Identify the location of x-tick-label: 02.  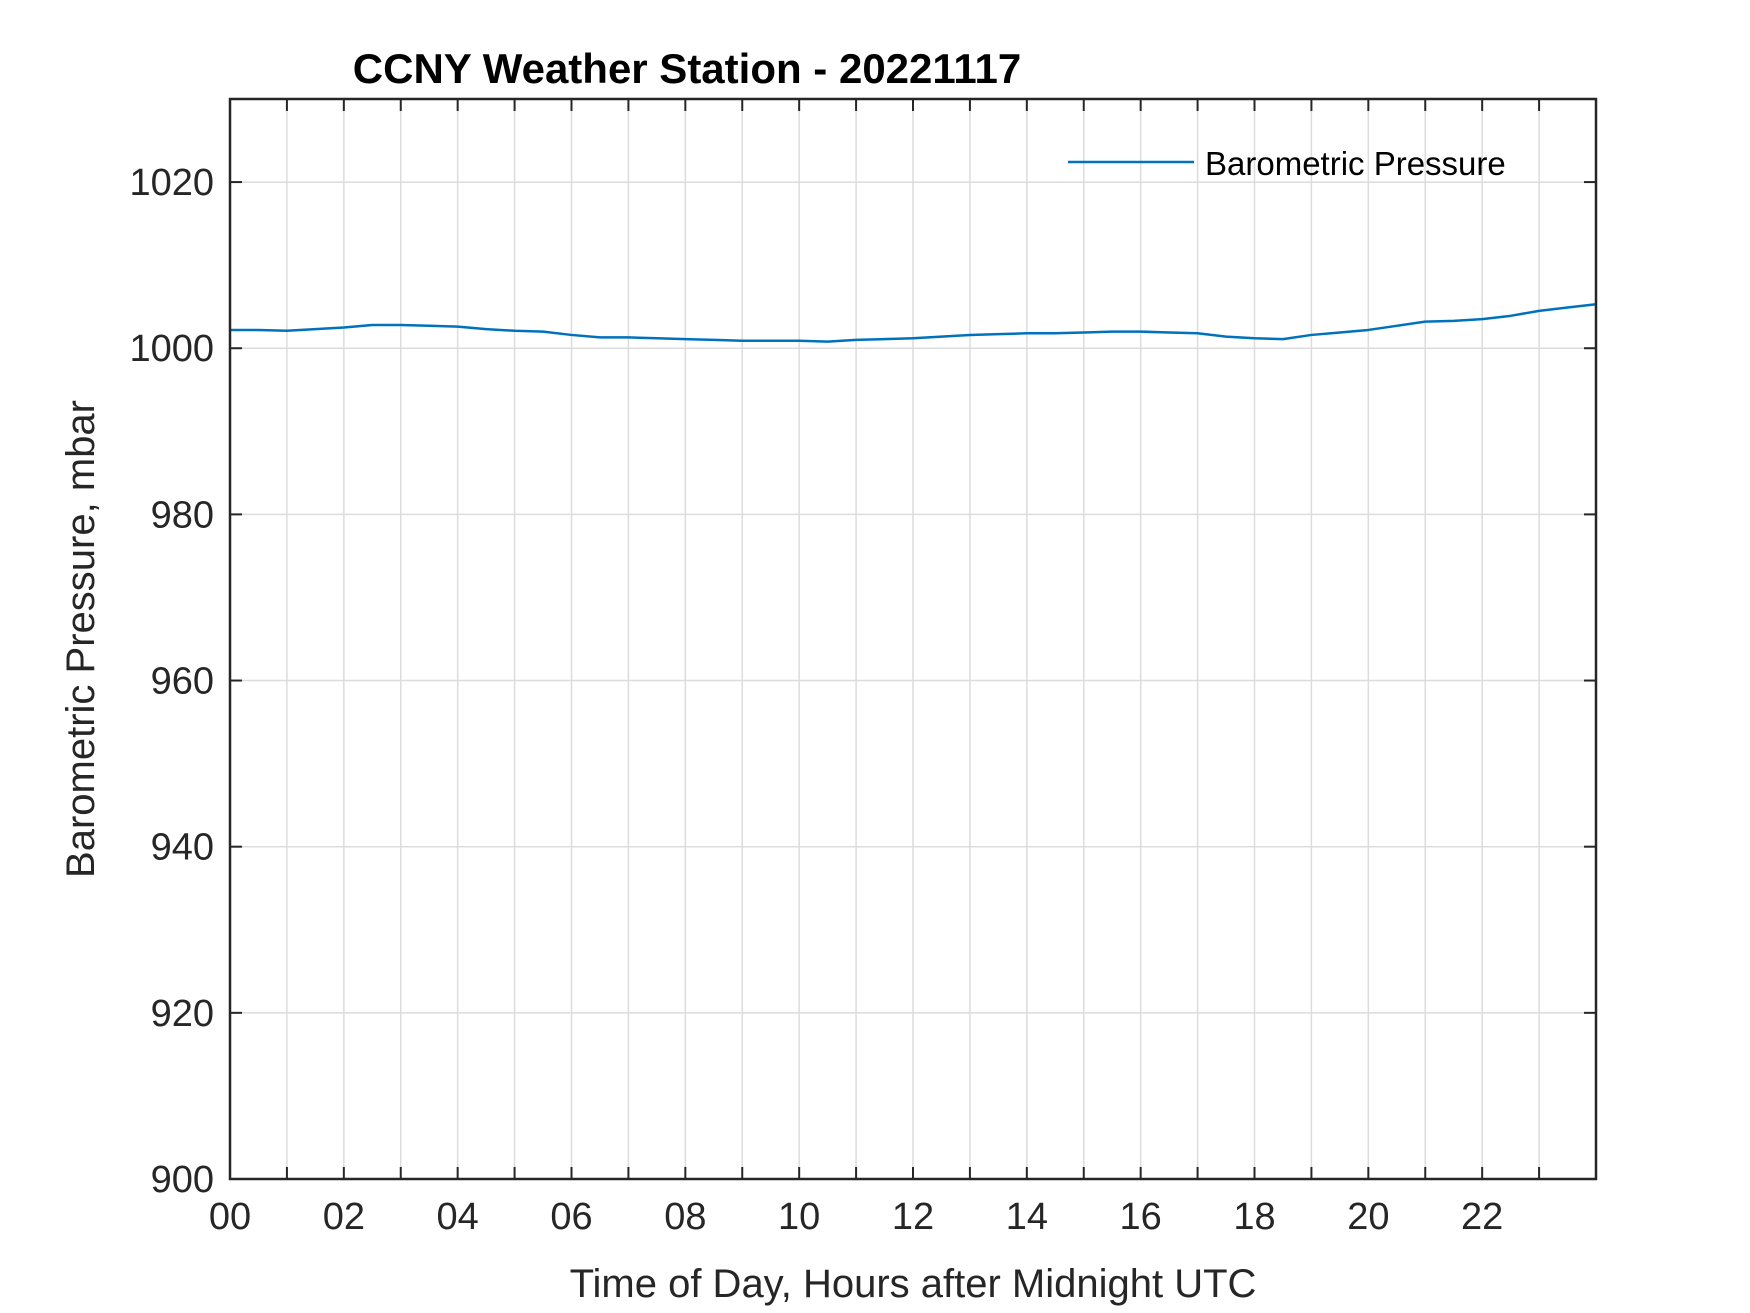
(344, 1217).